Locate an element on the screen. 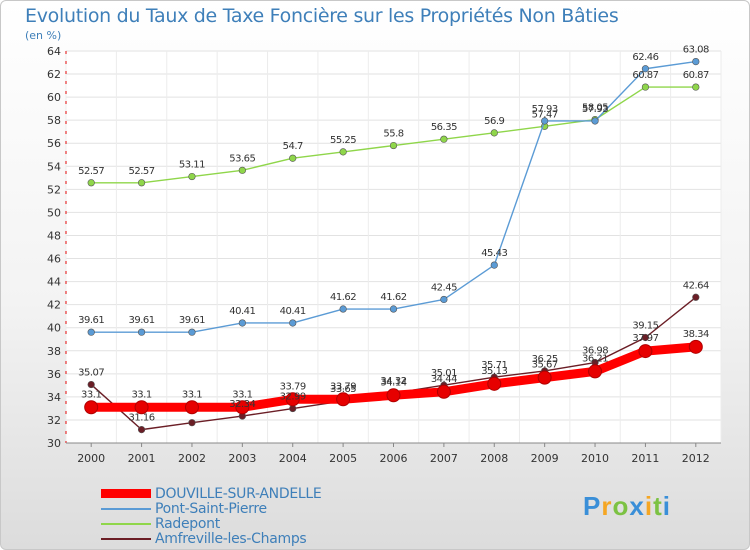 This screenshot has width=750, height=550. data-label: 36.21 is located at coordinates (595, 358).